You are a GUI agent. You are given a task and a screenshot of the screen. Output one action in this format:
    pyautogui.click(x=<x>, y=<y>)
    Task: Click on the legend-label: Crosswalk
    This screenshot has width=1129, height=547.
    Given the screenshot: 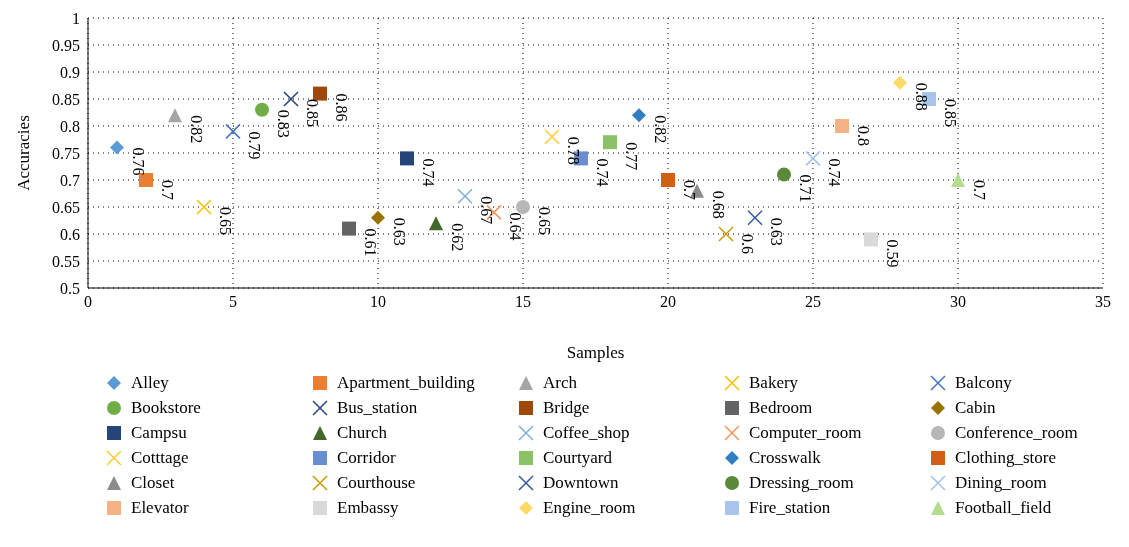 What is the action you would take?
    pyautogui.click(x=785, y=458)
    